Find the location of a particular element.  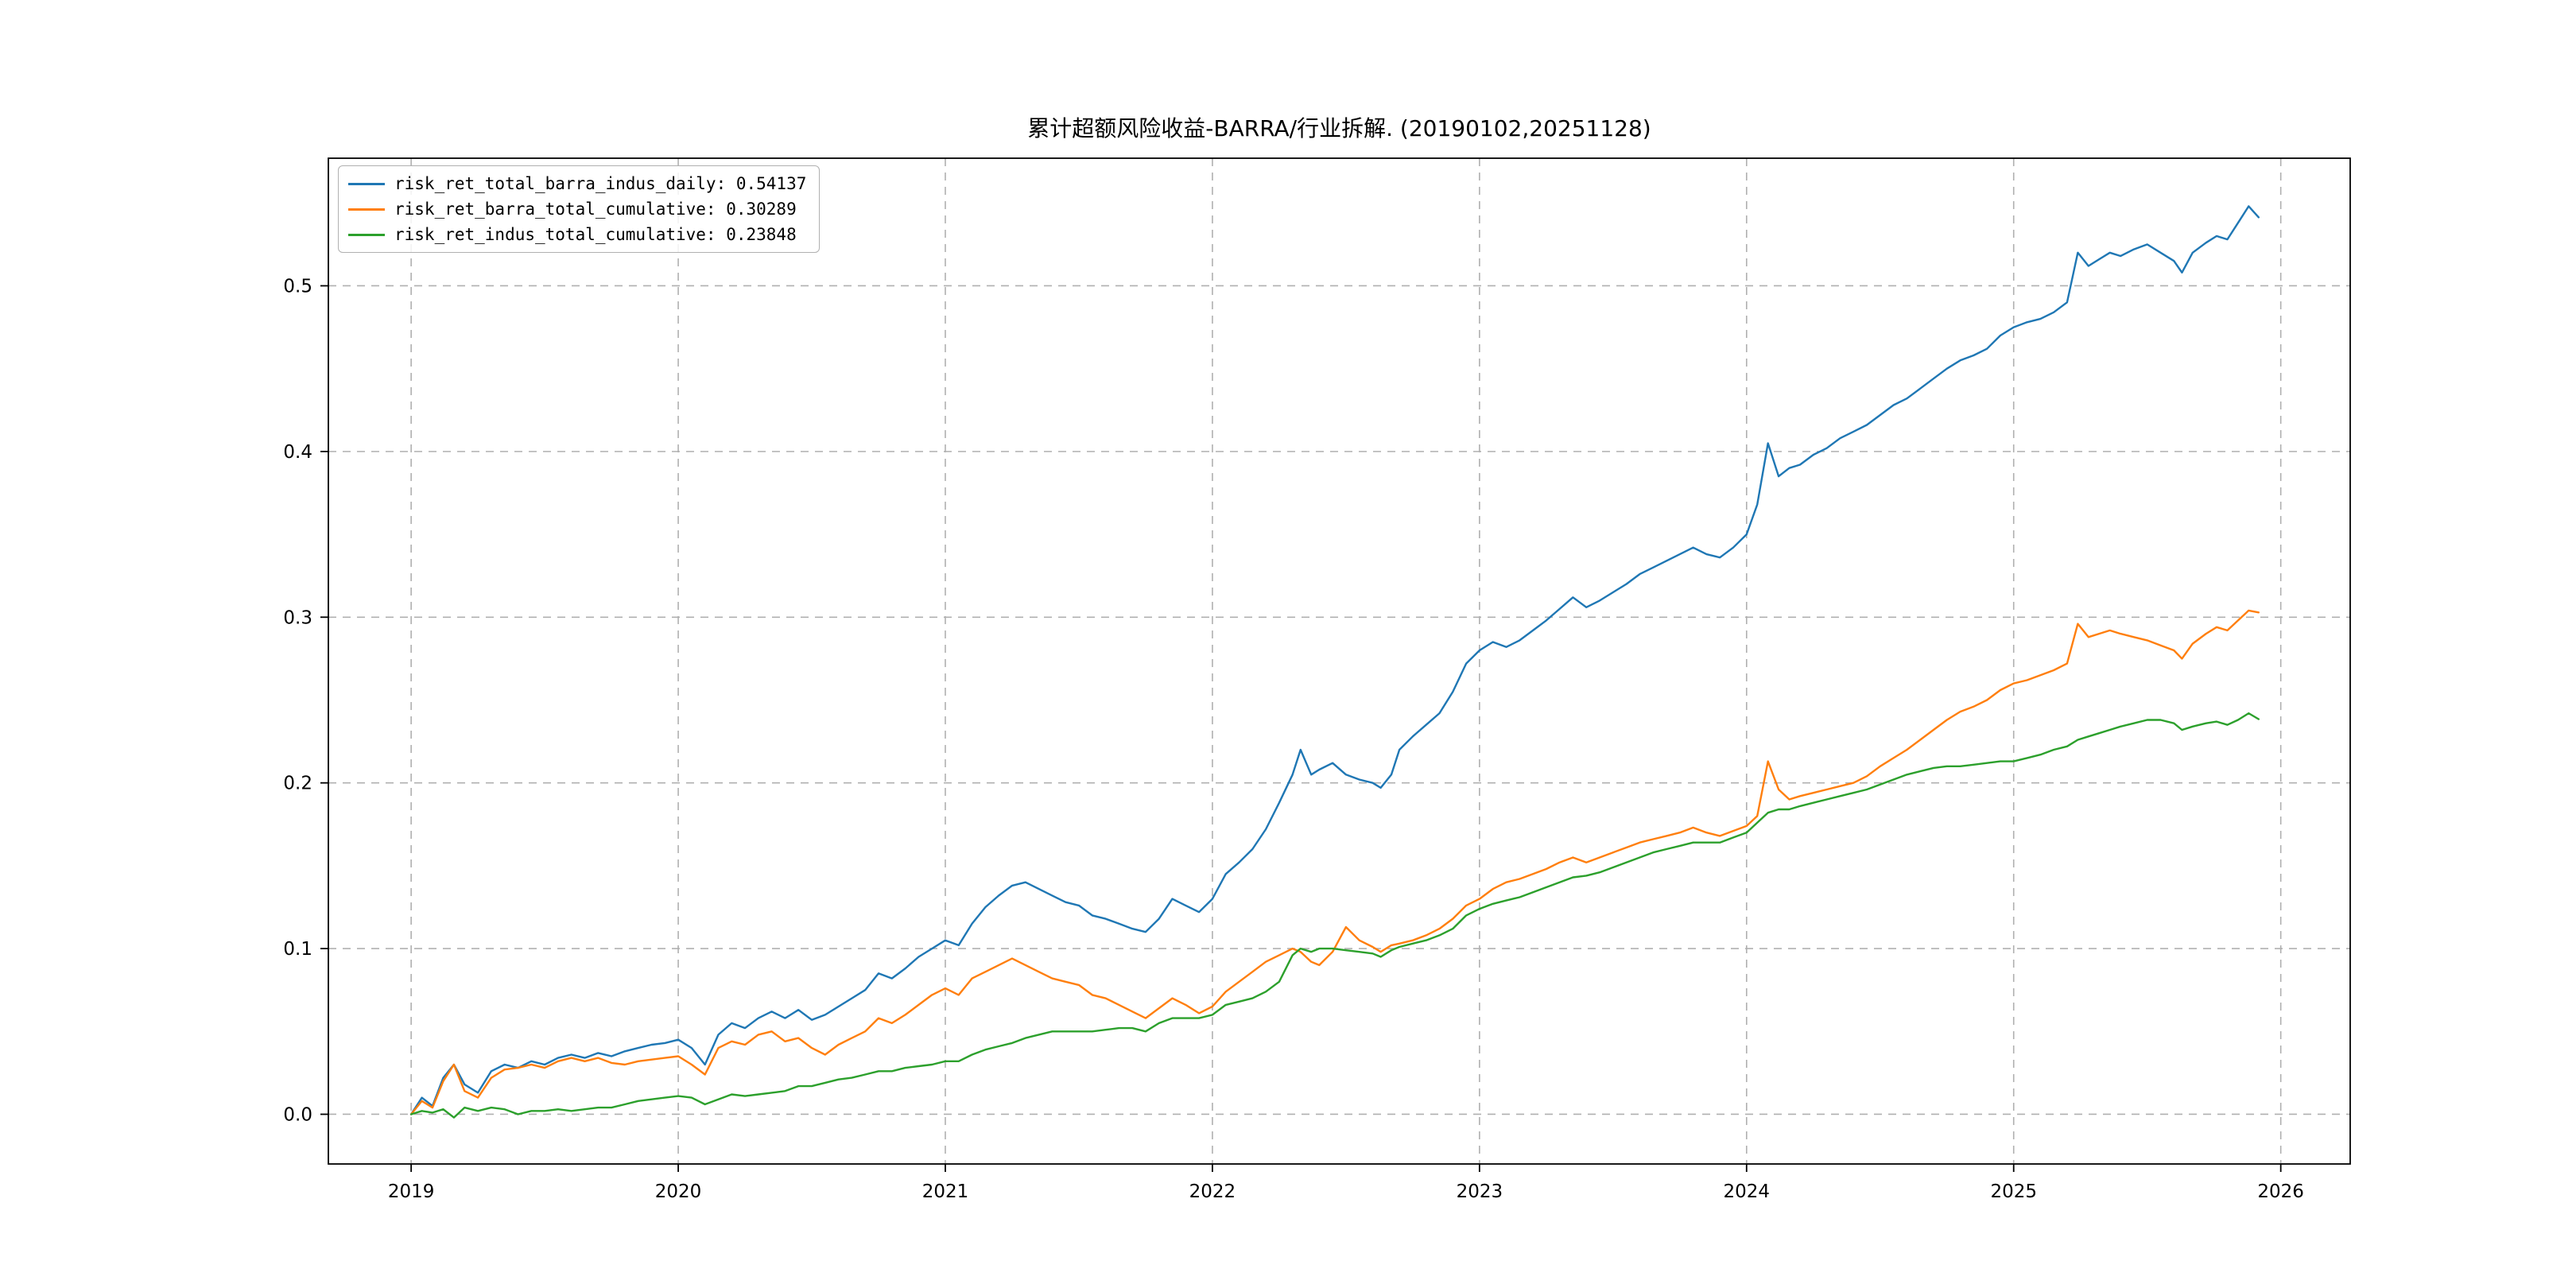

x-tick-label: 2020 is located at coordinates (679, 1191).